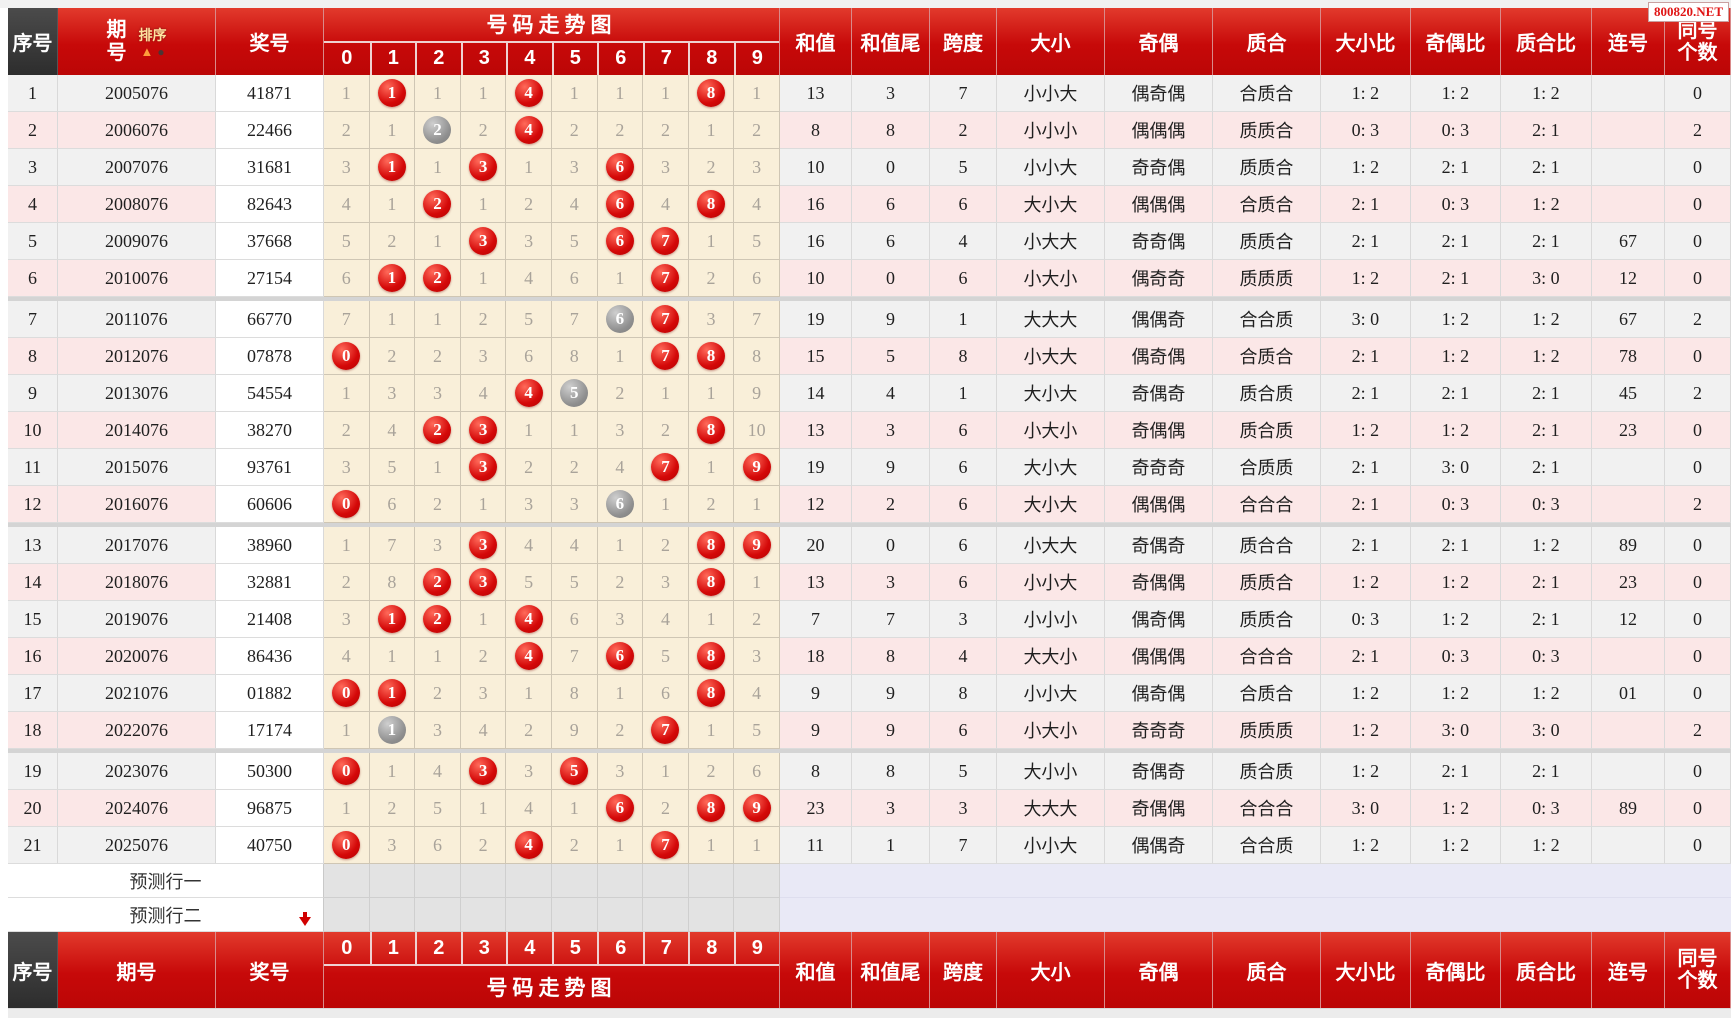 The width and height of the screenshot is (1731, 1018). I want to click on cell-lh: 89, so click(1628, 808).